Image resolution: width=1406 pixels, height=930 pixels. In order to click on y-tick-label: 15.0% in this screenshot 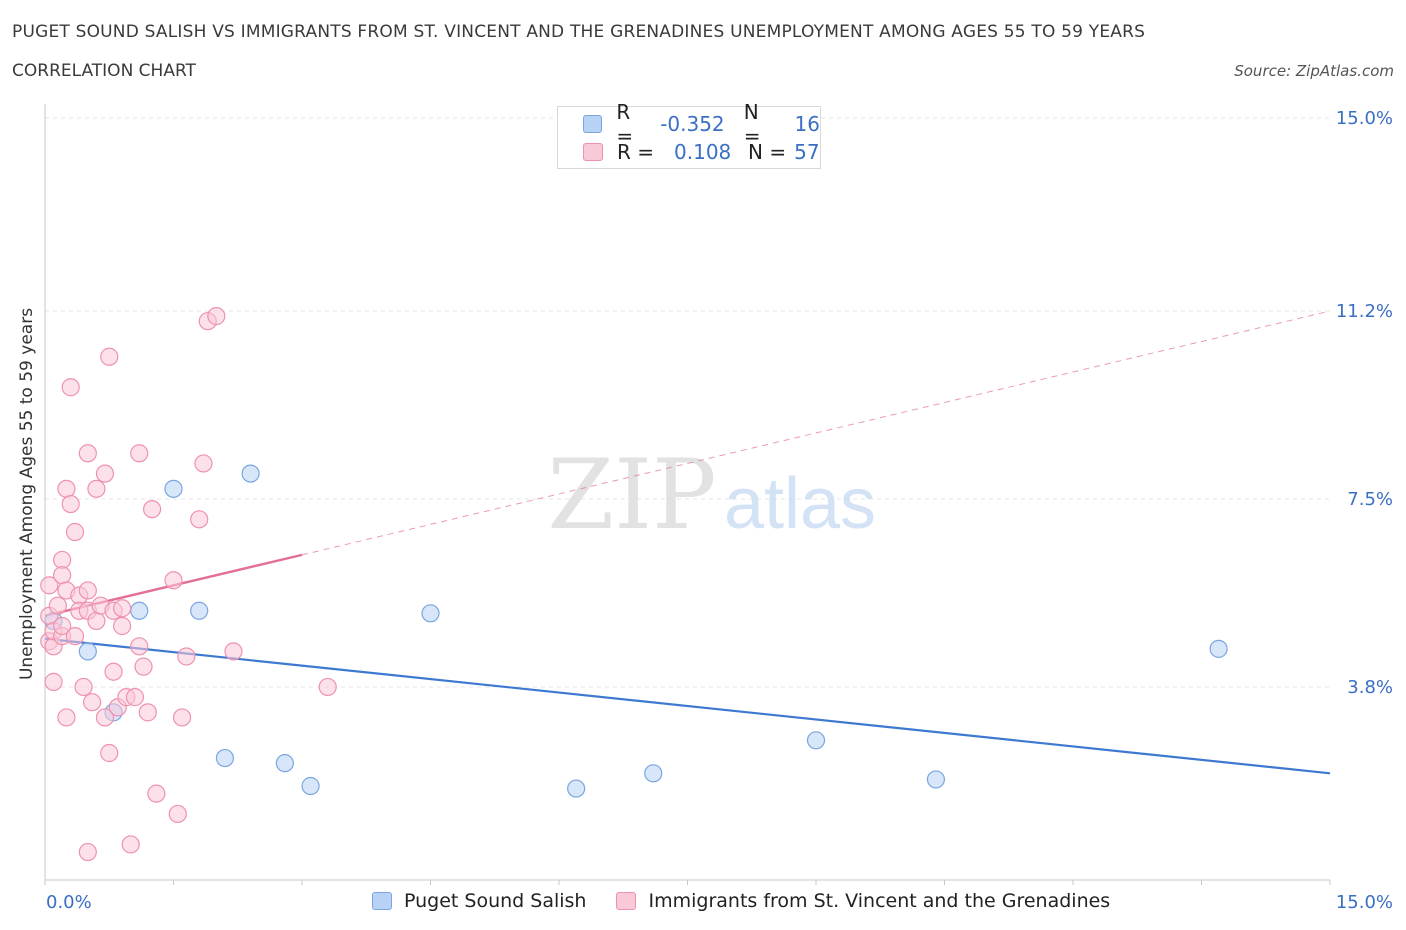, I will do `click(1364, 118)`.